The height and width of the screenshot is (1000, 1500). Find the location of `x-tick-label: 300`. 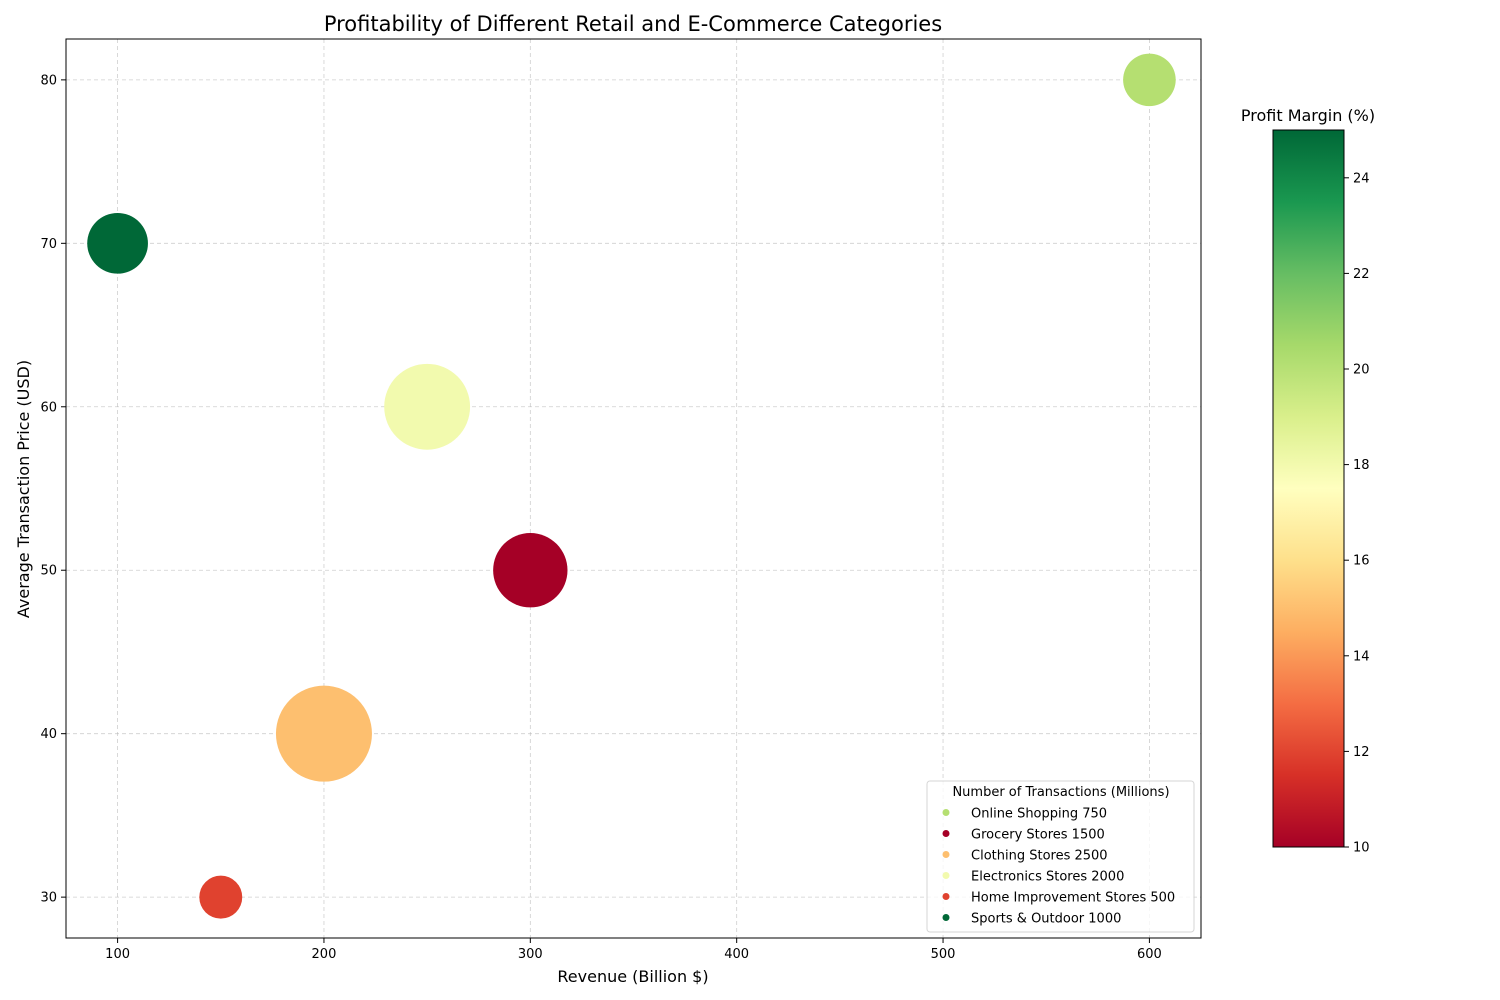

x-tick-label: 300 is located at coordinates (530, 954).